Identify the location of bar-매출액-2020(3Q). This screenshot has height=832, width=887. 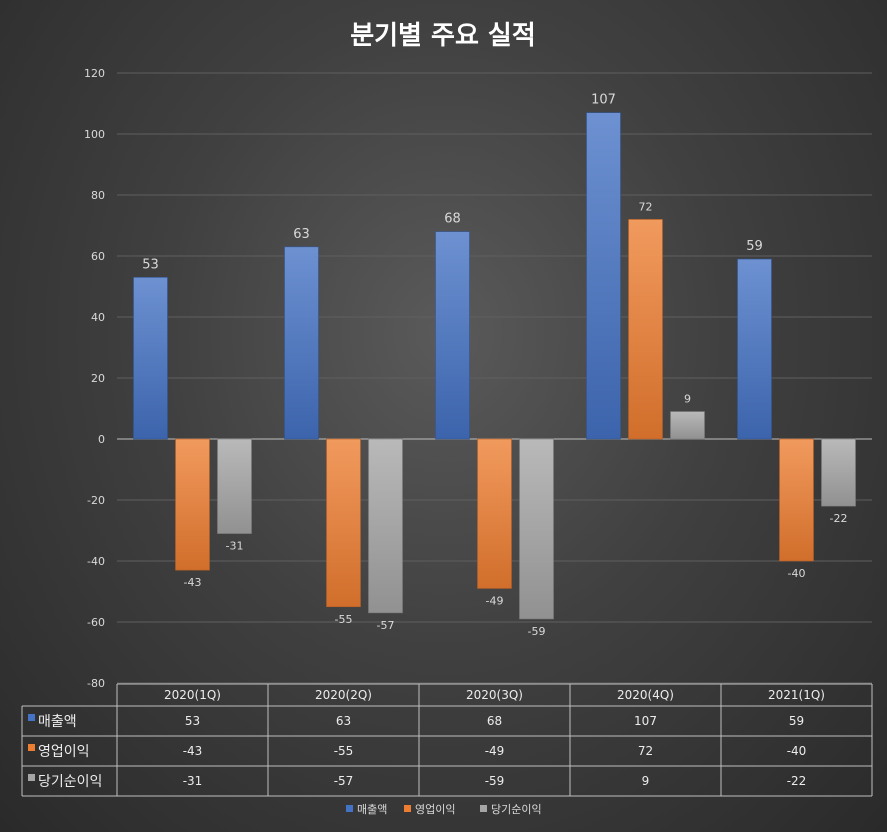
(452, 335).